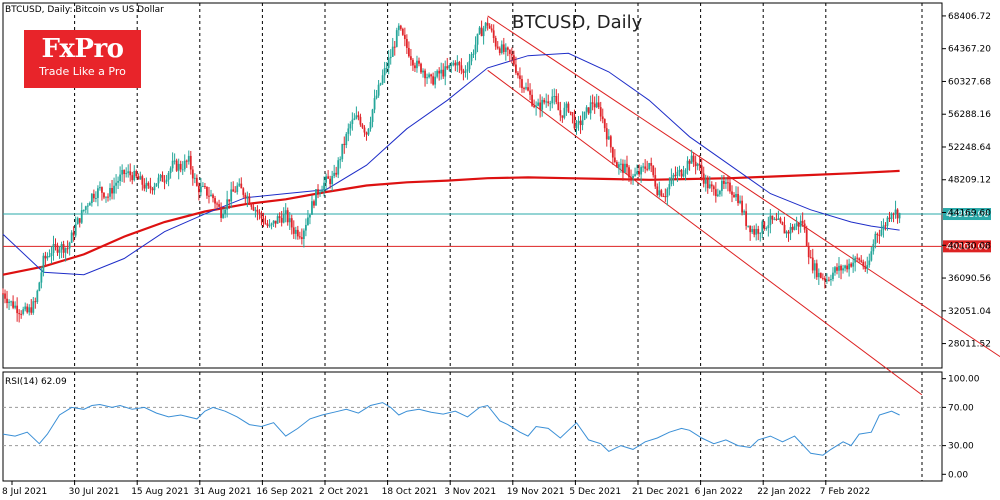 The image size is (1000, 500). What do you see at coordinates (470, 492) in the screenshot?
I see `x-tick-label: 3 Nov 2021` at bounding box center [470, 492].